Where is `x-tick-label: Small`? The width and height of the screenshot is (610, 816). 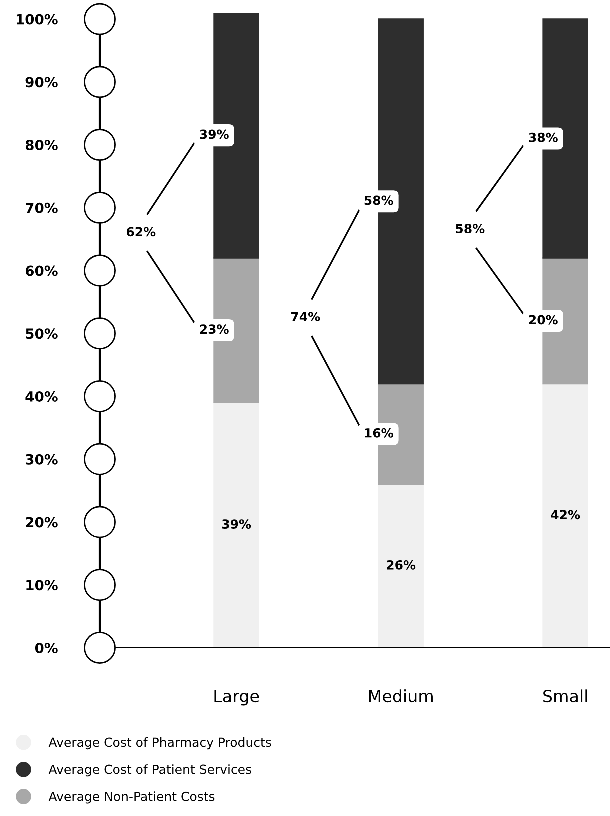 x-tick-label: Small is located at coordinates (566, 696).